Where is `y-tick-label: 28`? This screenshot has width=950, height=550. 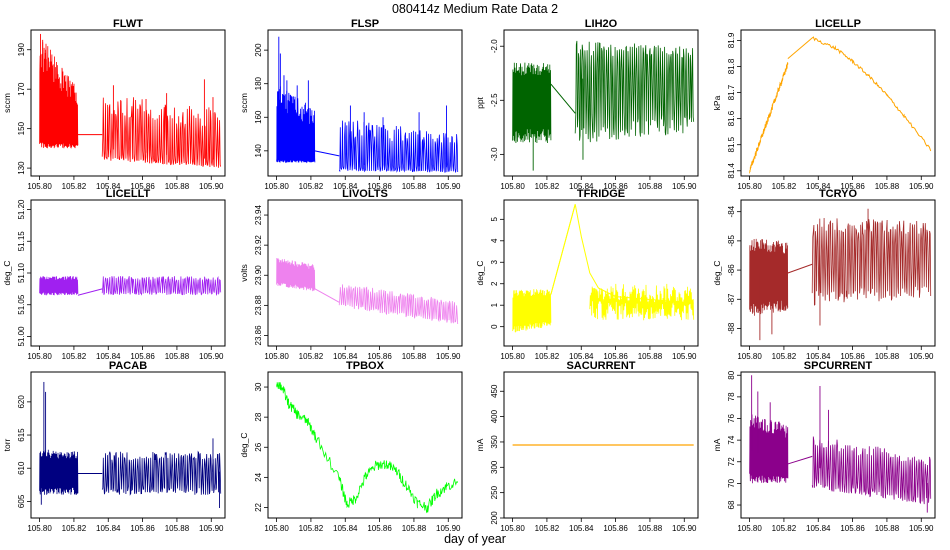 y-tick-label: 28 is located at coordinates (258, 416).